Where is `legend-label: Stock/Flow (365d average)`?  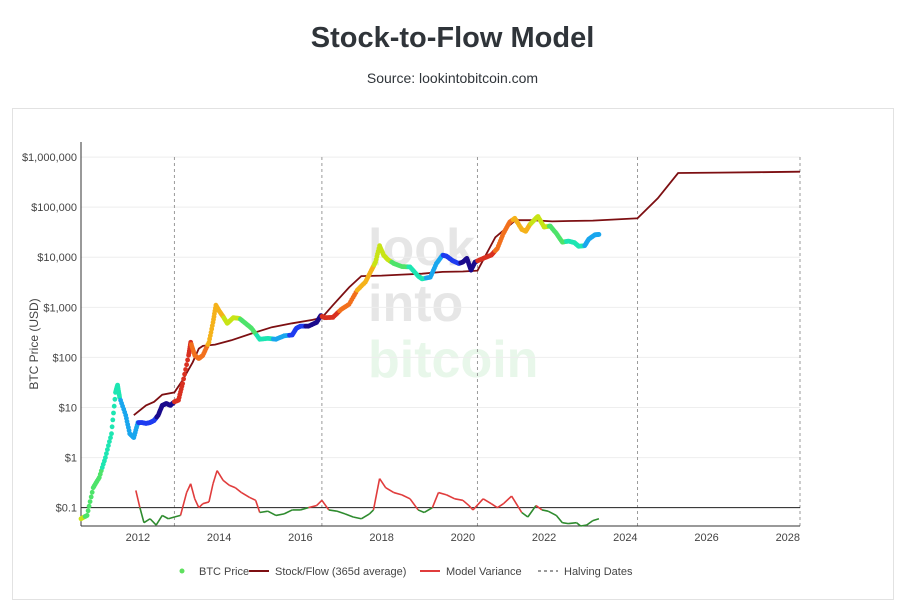 legend-label: Stock/Flow (365d average) is located at coordinates (340, 572).